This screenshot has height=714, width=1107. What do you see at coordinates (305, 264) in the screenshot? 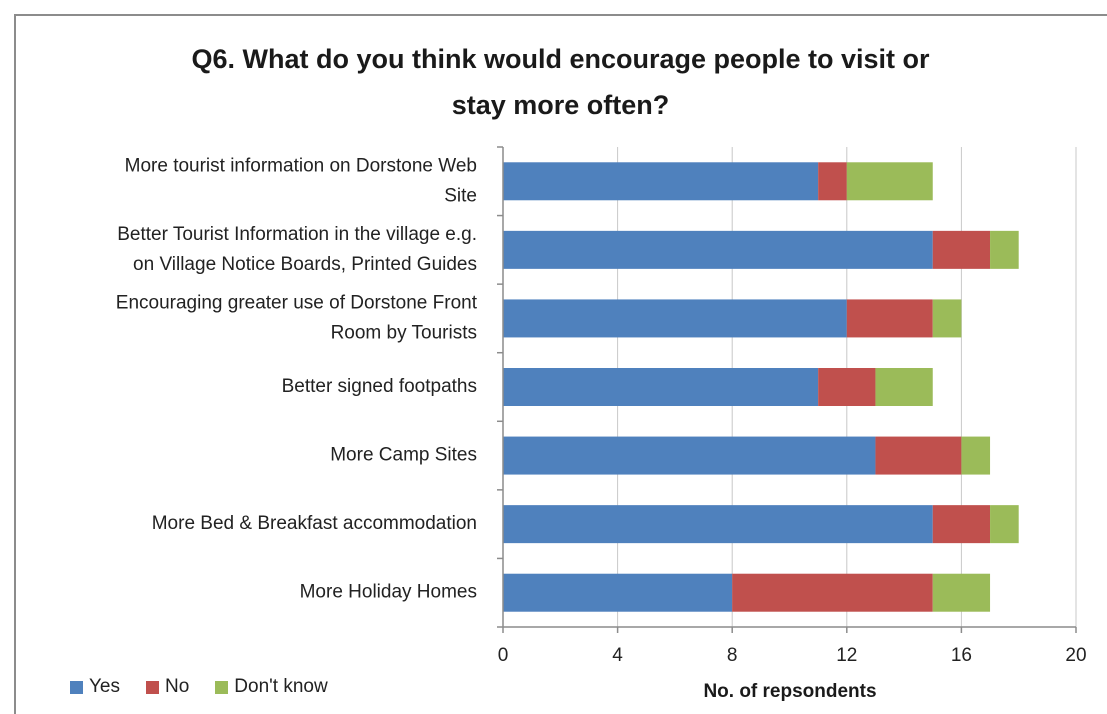
I see `category-label: on Village Notice Boards, Printed Guides` at bounding box center [305, 264].